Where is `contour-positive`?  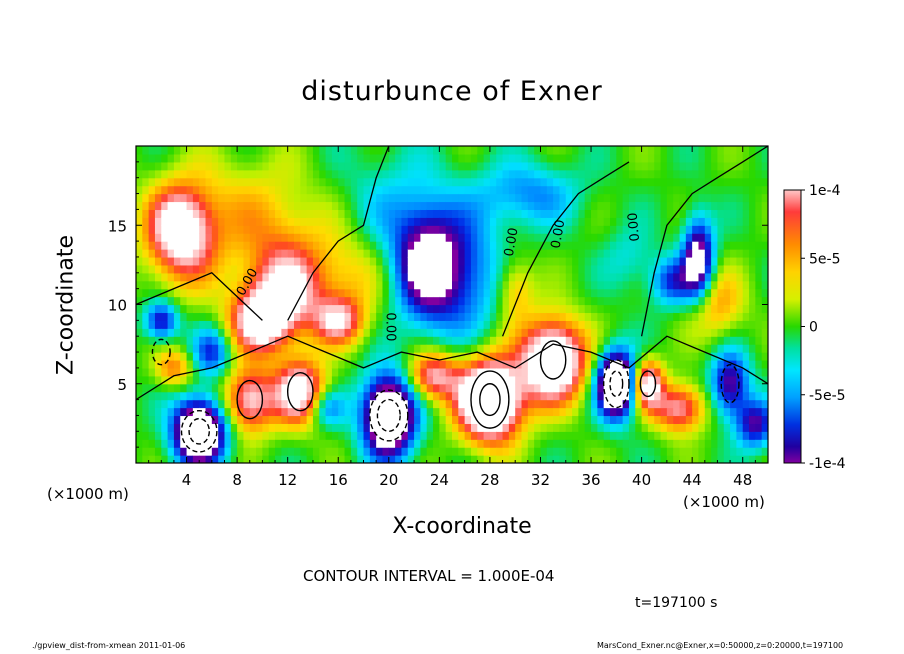
contour-positive is located at coordinates (553, 360).